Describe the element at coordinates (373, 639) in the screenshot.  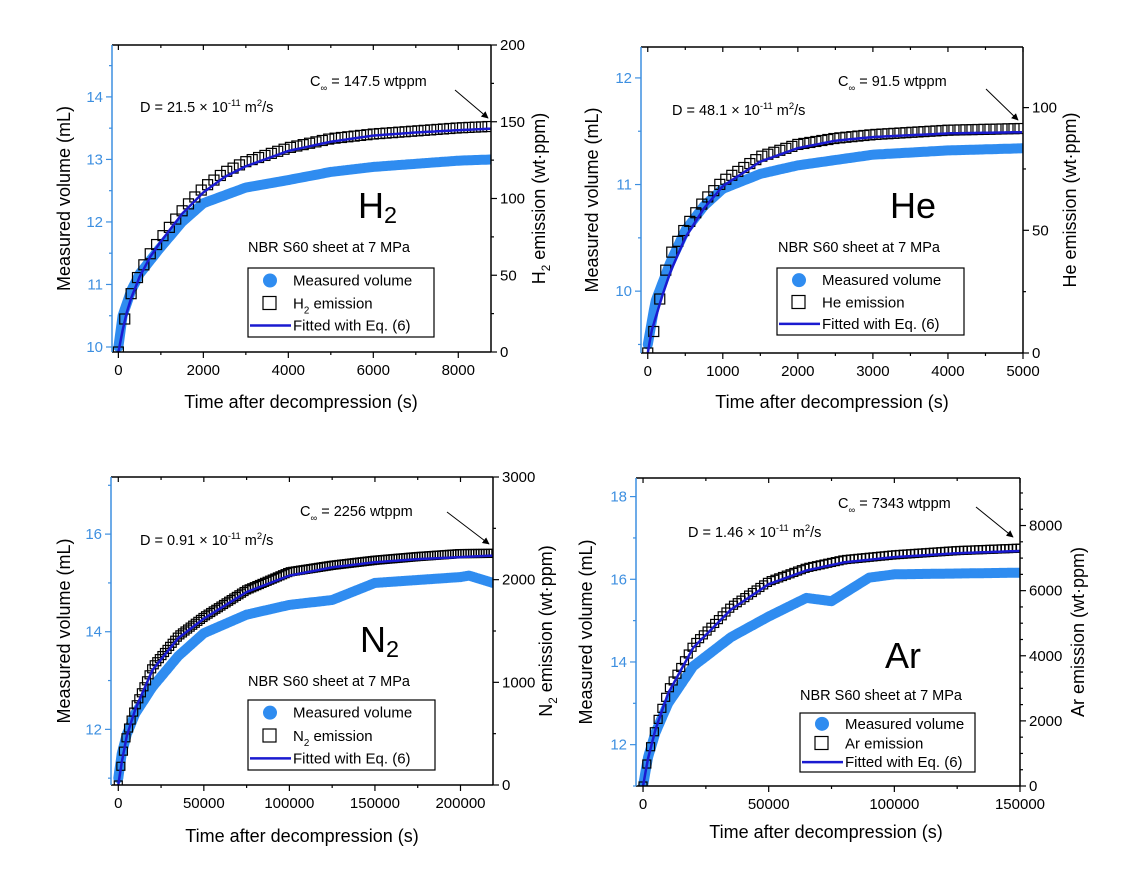
I see `text-part: N` at that location.